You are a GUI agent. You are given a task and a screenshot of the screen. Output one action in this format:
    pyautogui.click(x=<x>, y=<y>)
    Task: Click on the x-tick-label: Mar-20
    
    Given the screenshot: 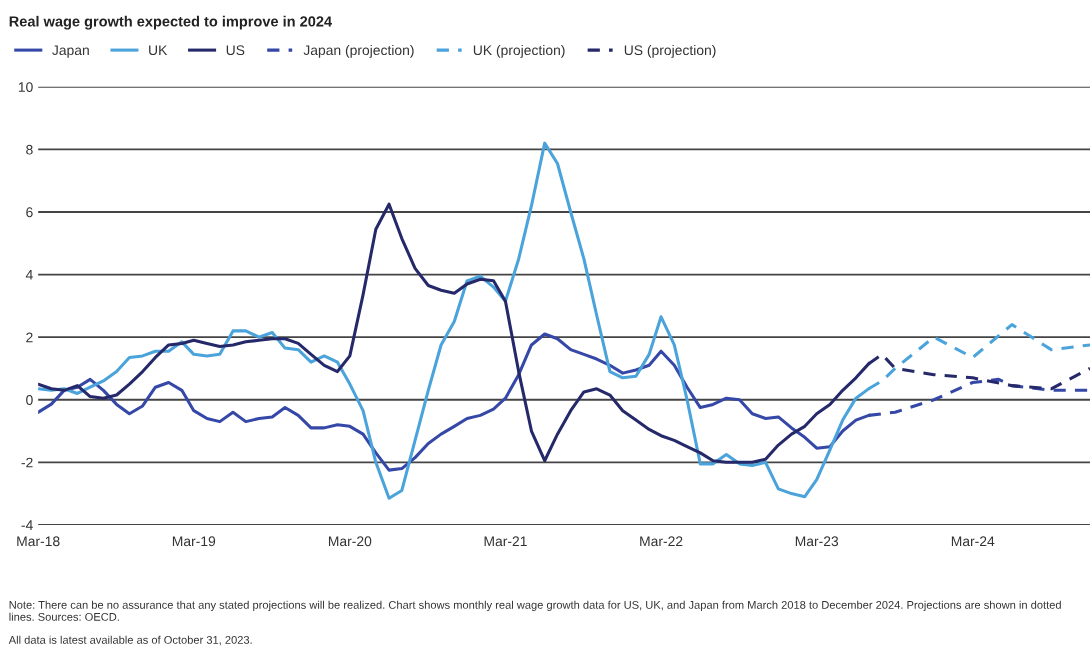 What is the action you would take?
    pyautogui.click(x=350, y=541)
    